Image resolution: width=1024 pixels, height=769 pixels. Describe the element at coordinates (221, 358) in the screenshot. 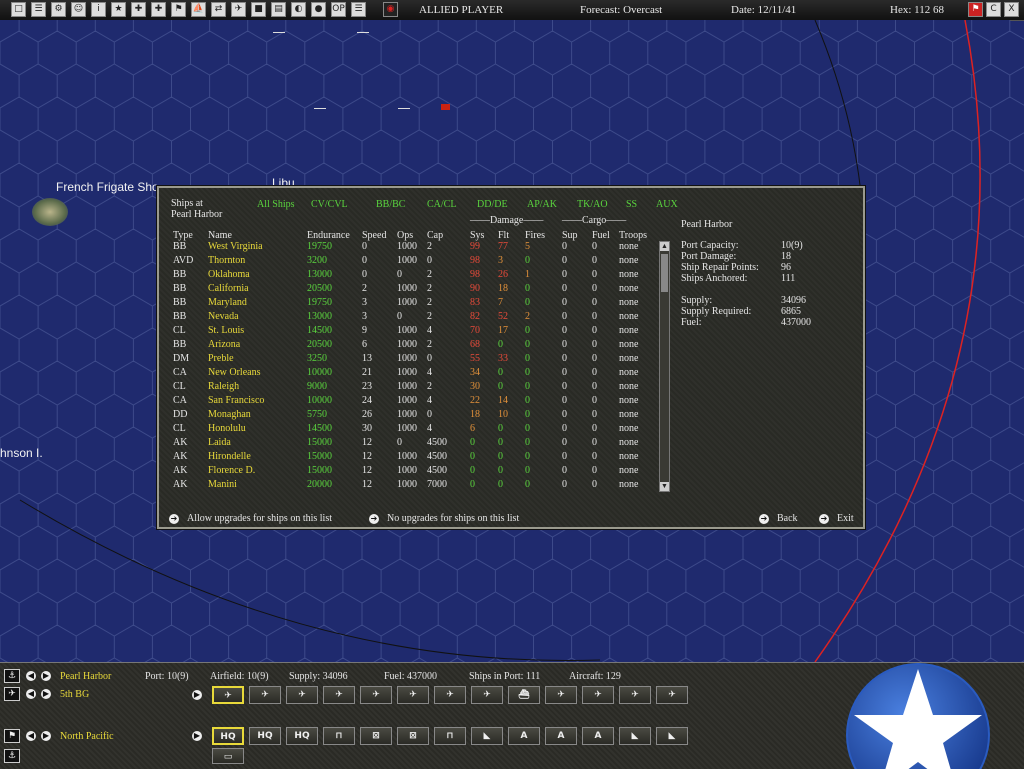

I see `cell-name: Preble` at that location.